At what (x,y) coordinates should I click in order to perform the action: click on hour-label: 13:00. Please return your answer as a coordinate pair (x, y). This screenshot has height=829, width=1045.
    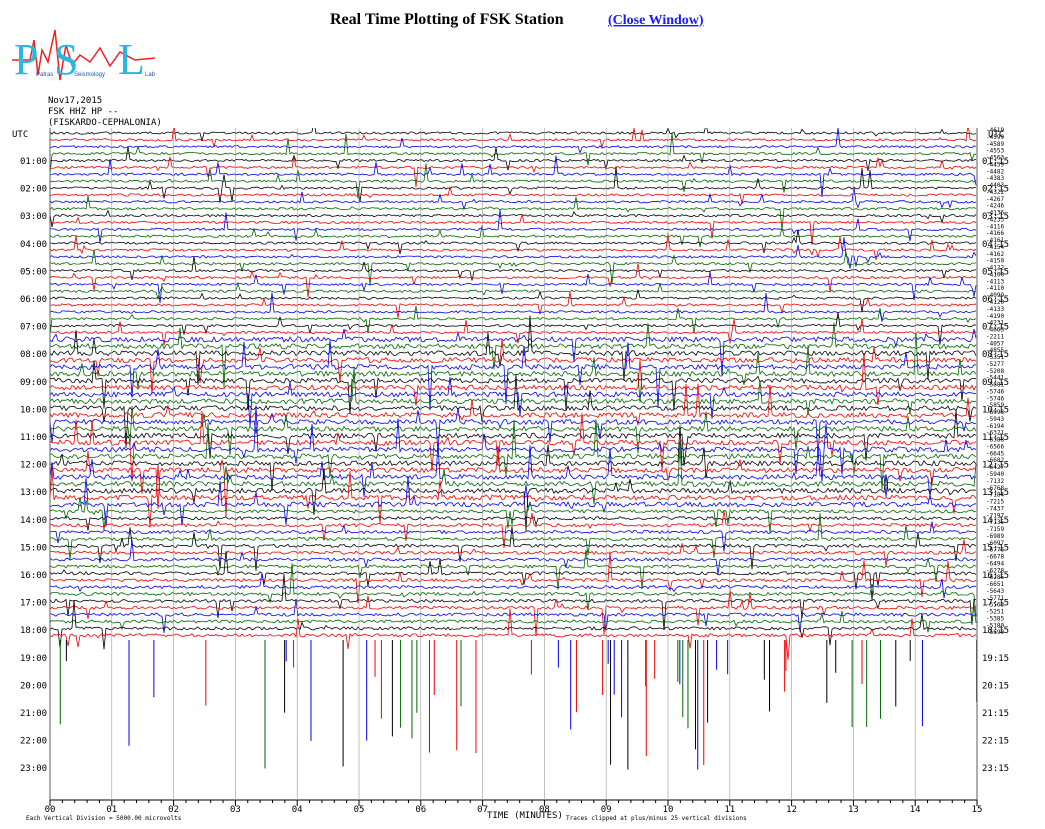
    Looking at the image, I should click on (33, 493).